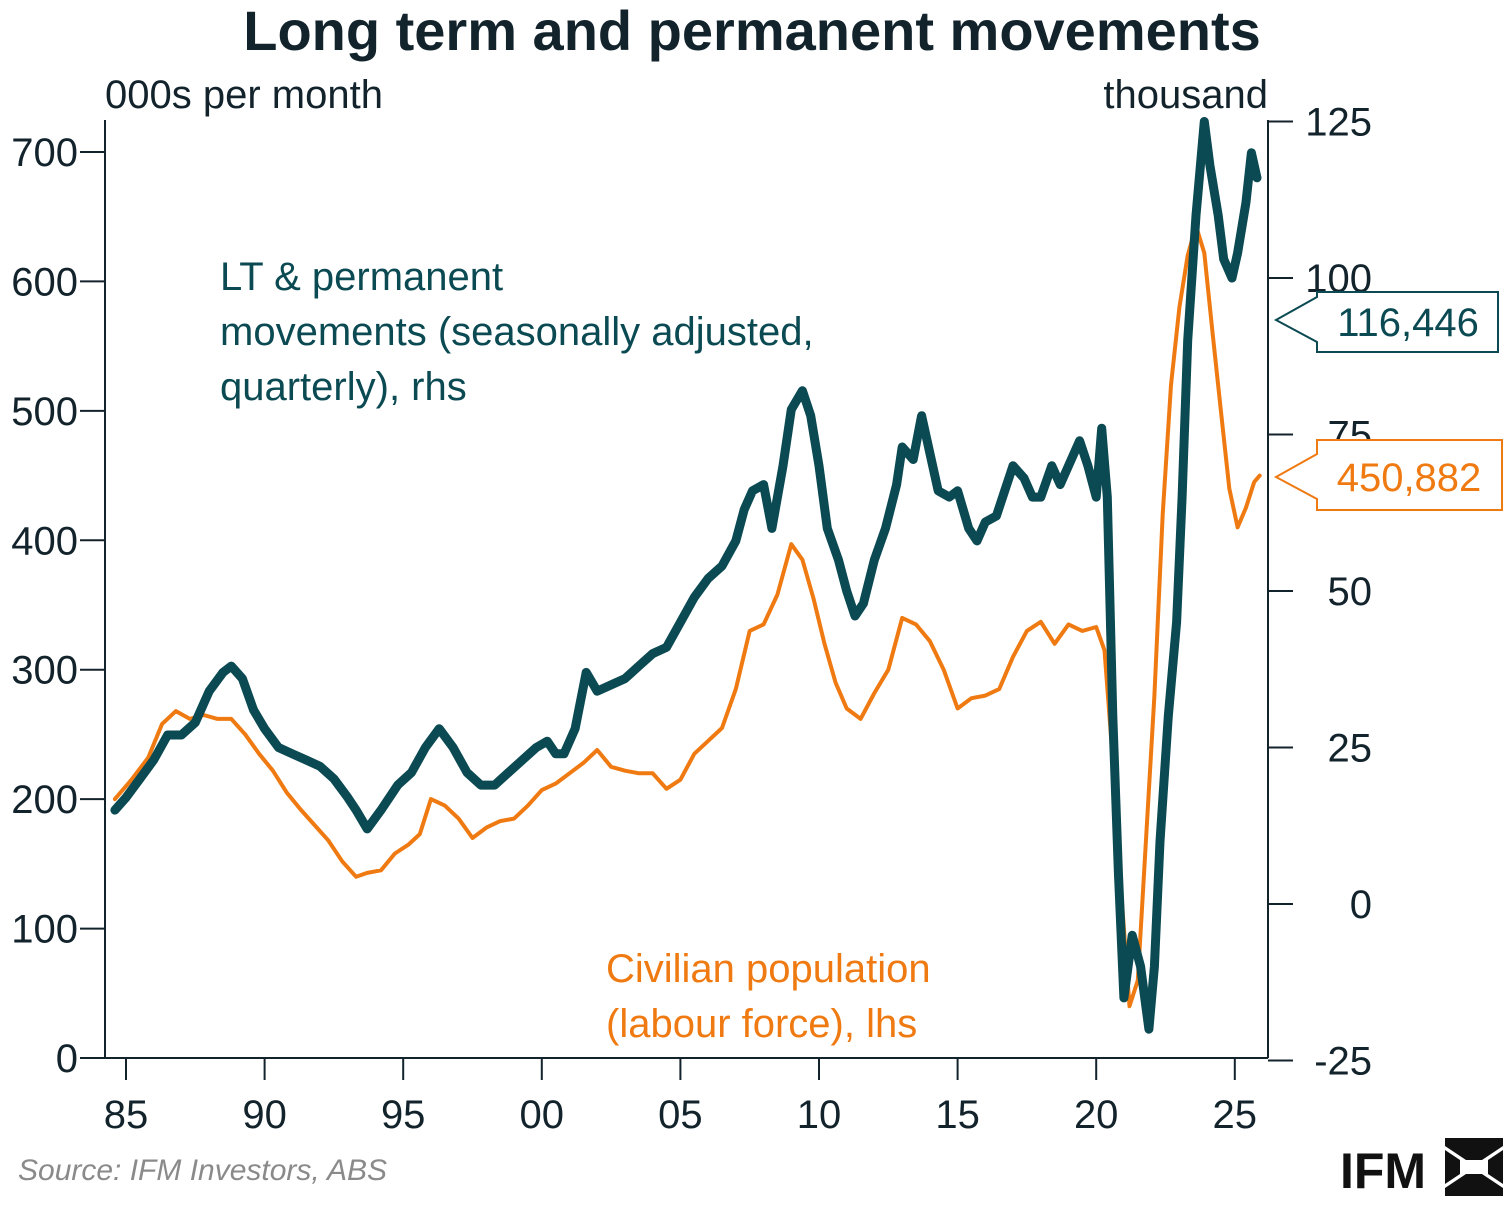  I want to click on x-tick-label: 05, so click(680, 1115).